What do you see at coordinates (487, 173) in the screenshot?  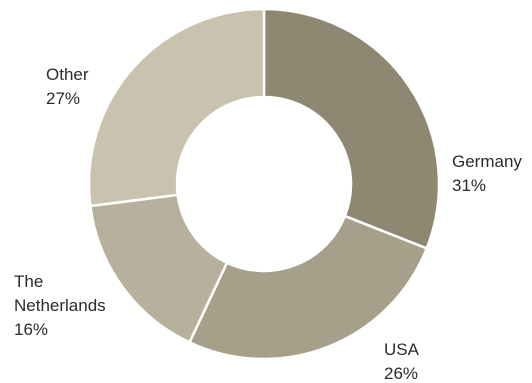 I see `slice-label-germany: Germany 31%` at bounding box center [487, 173].